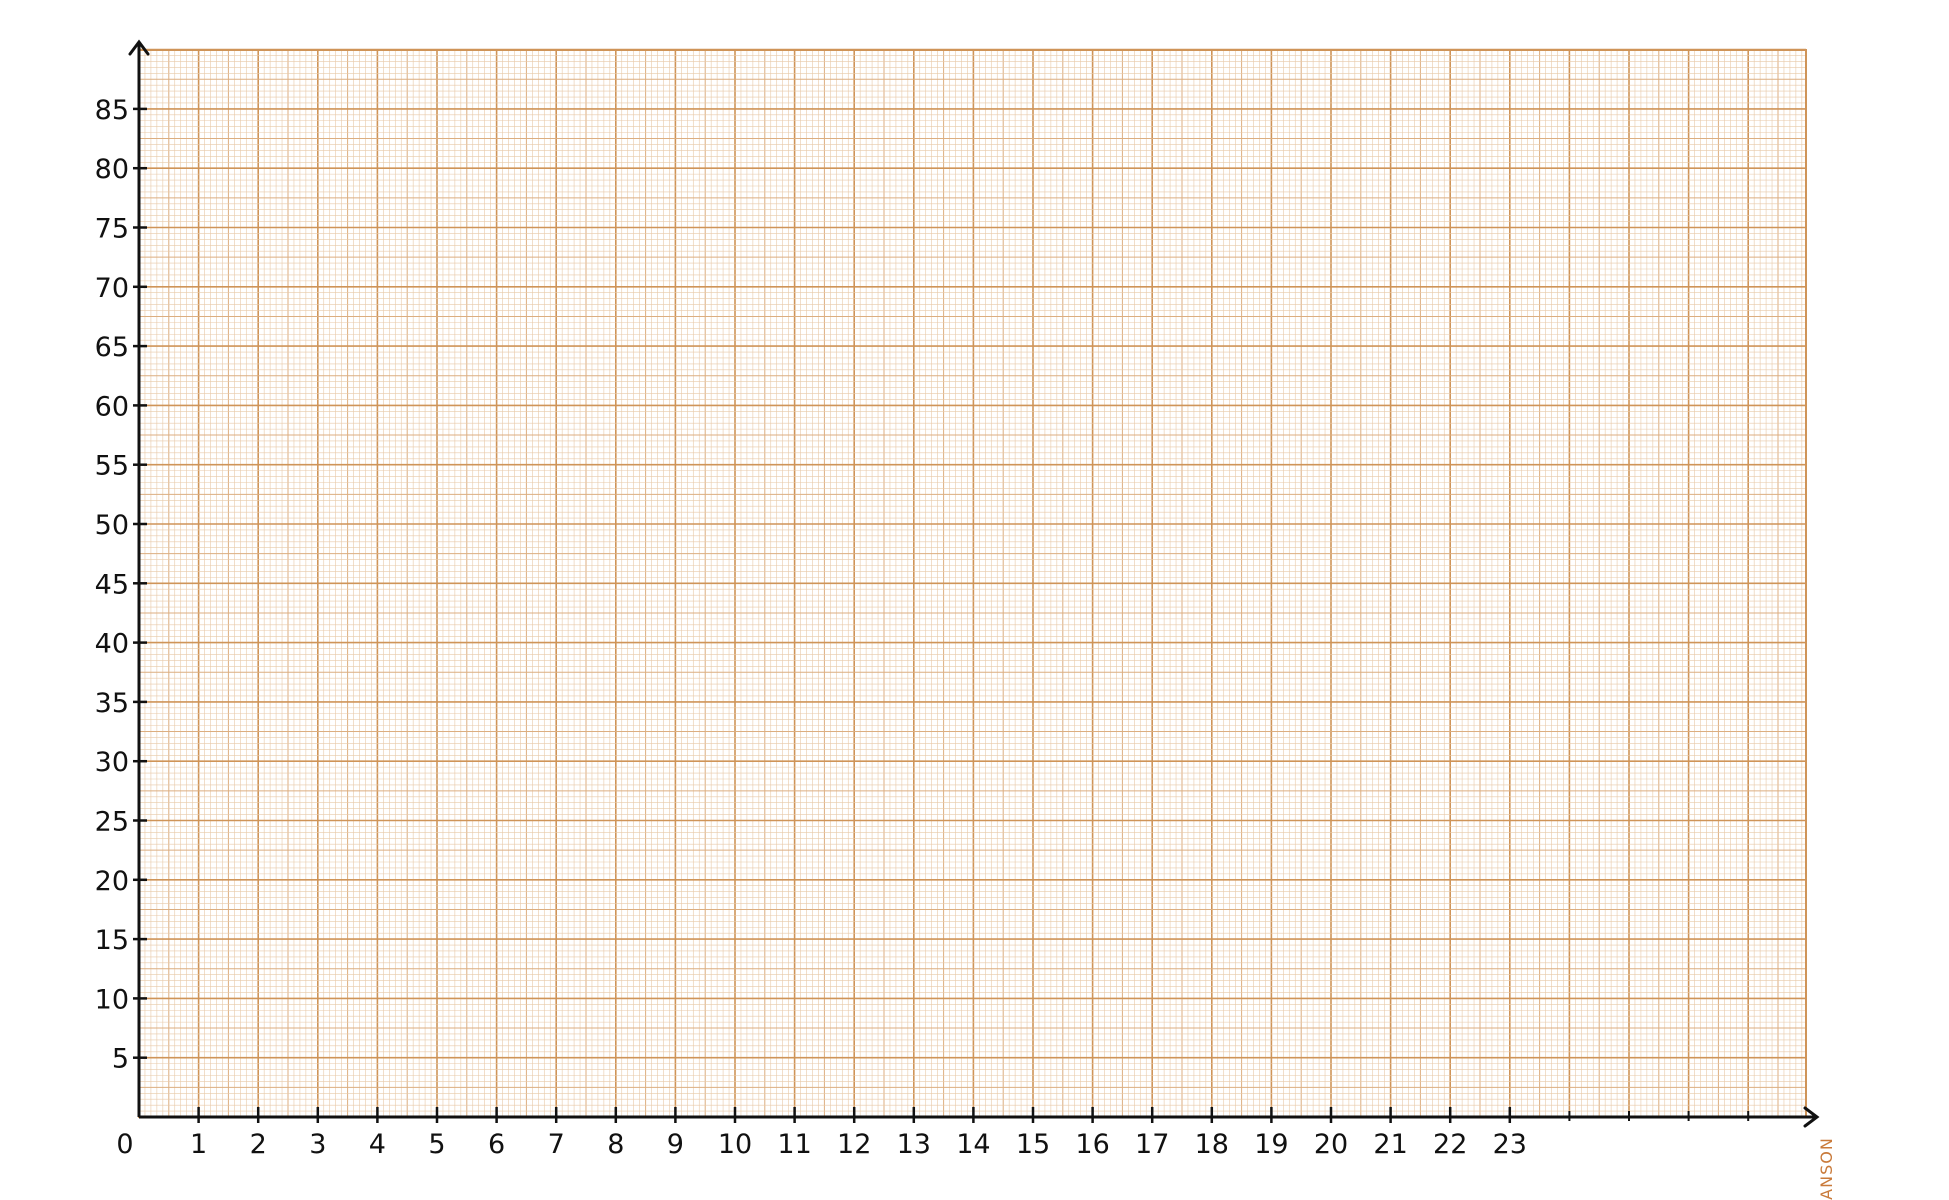 The image size is (1949, 1200). I want to click on x-tick-label: 0, so click(124, 1144).